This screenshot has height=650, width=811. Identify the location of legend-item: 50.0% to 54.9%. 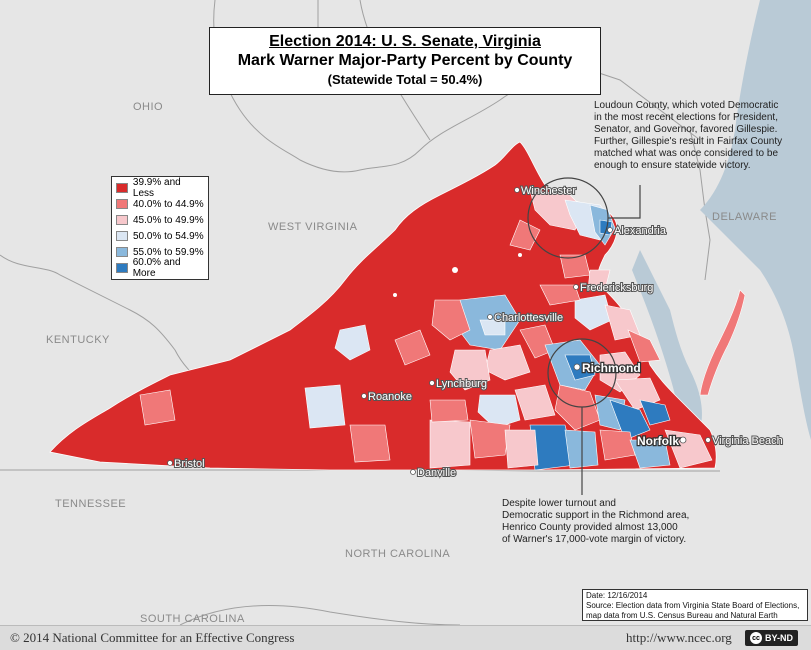
(160, 236).